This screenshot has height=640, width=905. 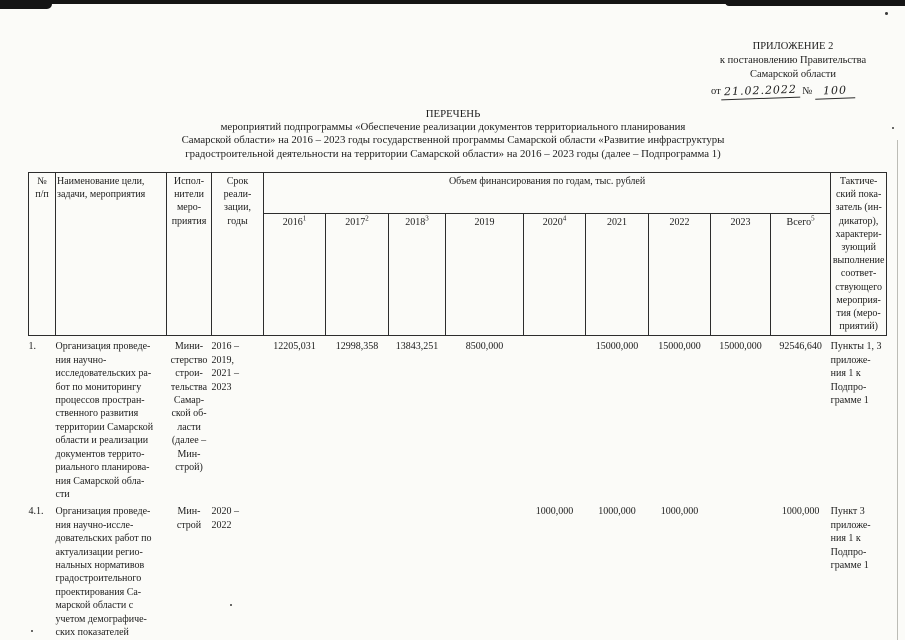 I want to click on row-term: 2016 – 2019, 2021 – 2023, so click(x=225, y=367).